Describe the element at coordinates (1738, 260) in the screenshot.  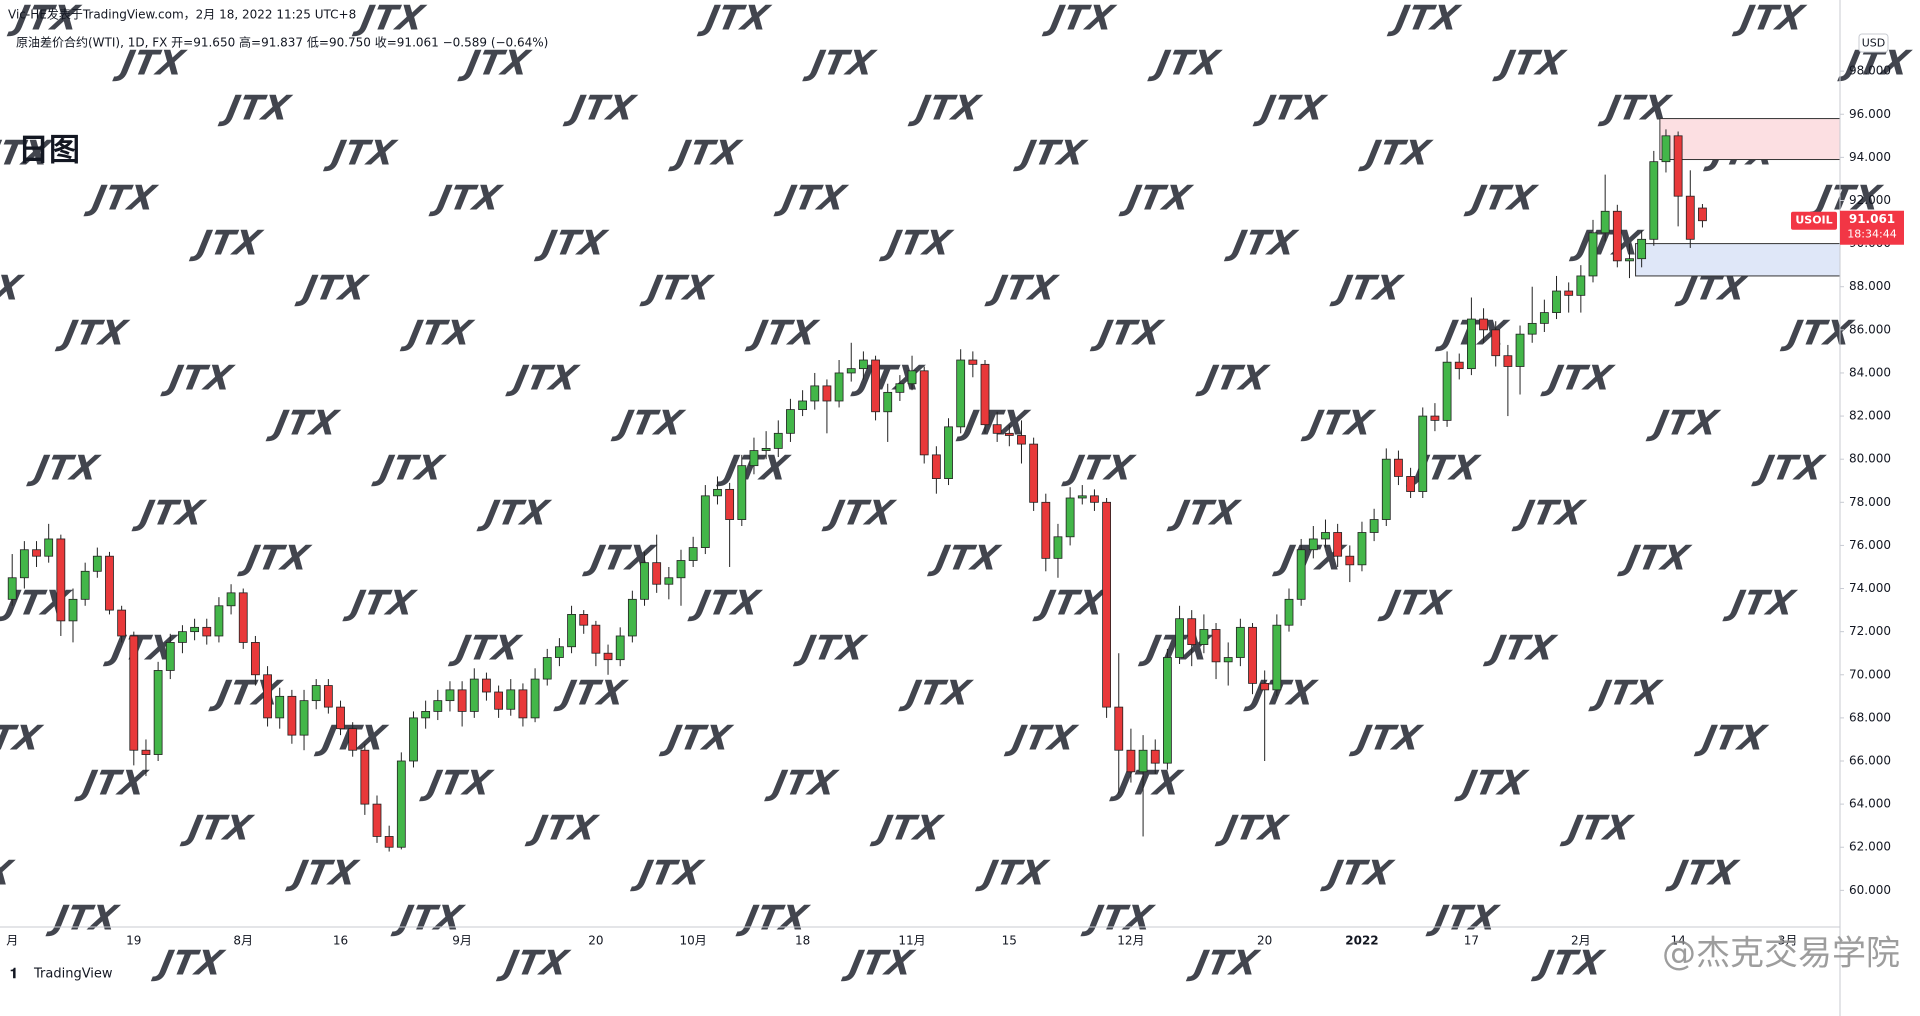
I see `price-zone` at that location.